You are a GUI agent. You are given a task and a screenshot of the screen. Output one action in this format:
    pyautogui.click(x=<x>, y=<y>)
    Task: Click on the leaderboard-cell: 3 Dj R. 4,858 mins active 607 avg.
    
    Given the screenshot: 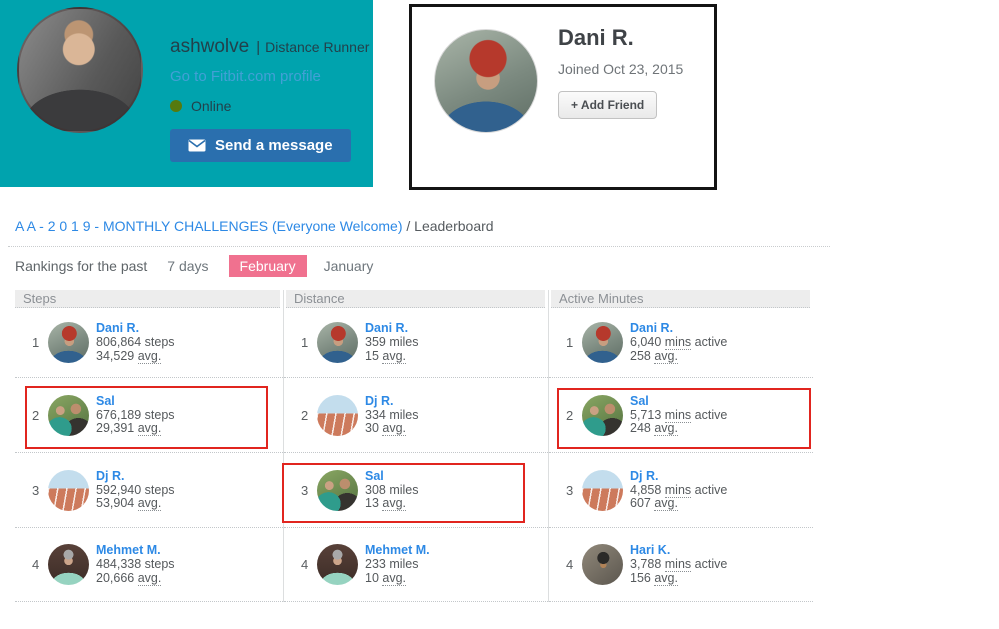 What is the action you would take?
    pyautogui.click(x=681, y=489)
    